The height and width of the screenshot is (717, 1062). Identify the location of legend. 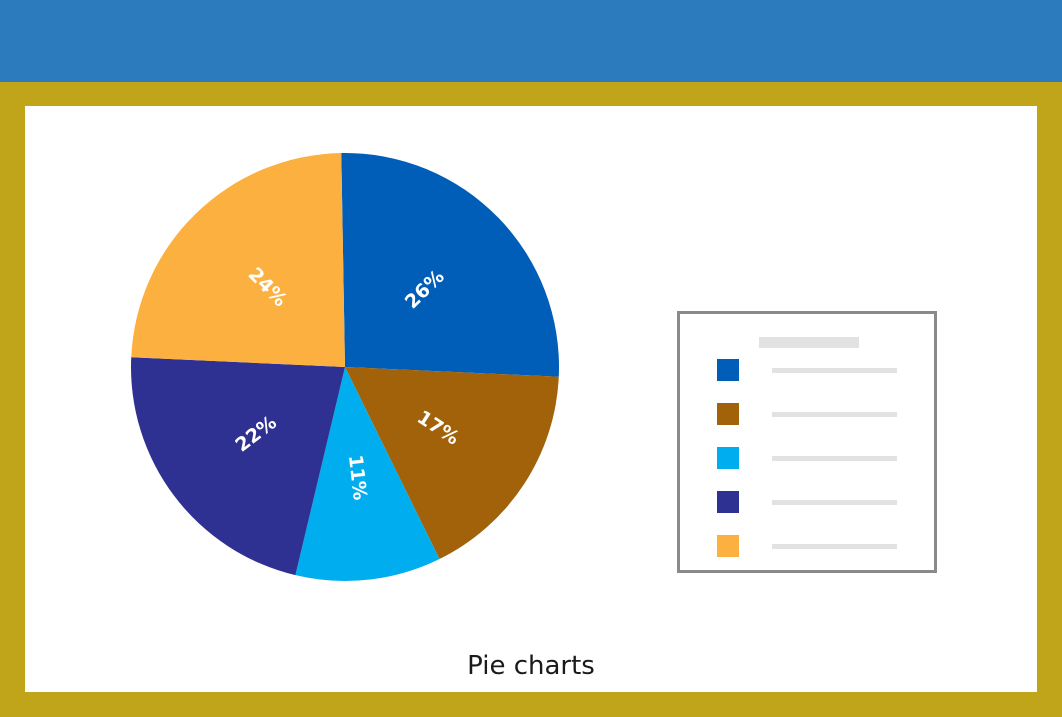
(807, 442).